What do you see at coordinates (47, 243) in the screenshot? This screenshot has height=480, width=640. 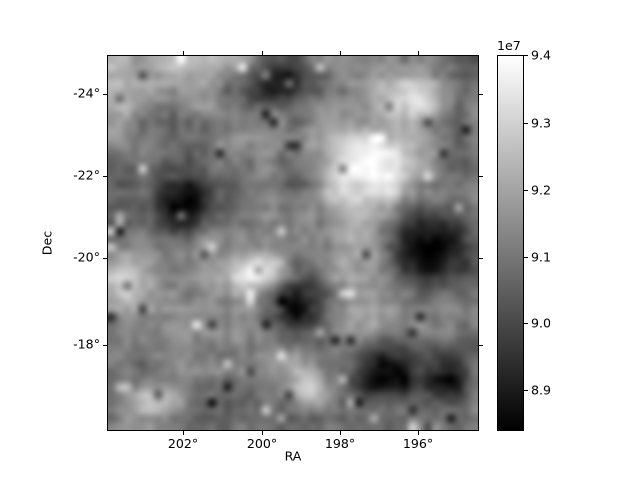 I see `y-axis-label: Dec` at bounding box center [47, 243].